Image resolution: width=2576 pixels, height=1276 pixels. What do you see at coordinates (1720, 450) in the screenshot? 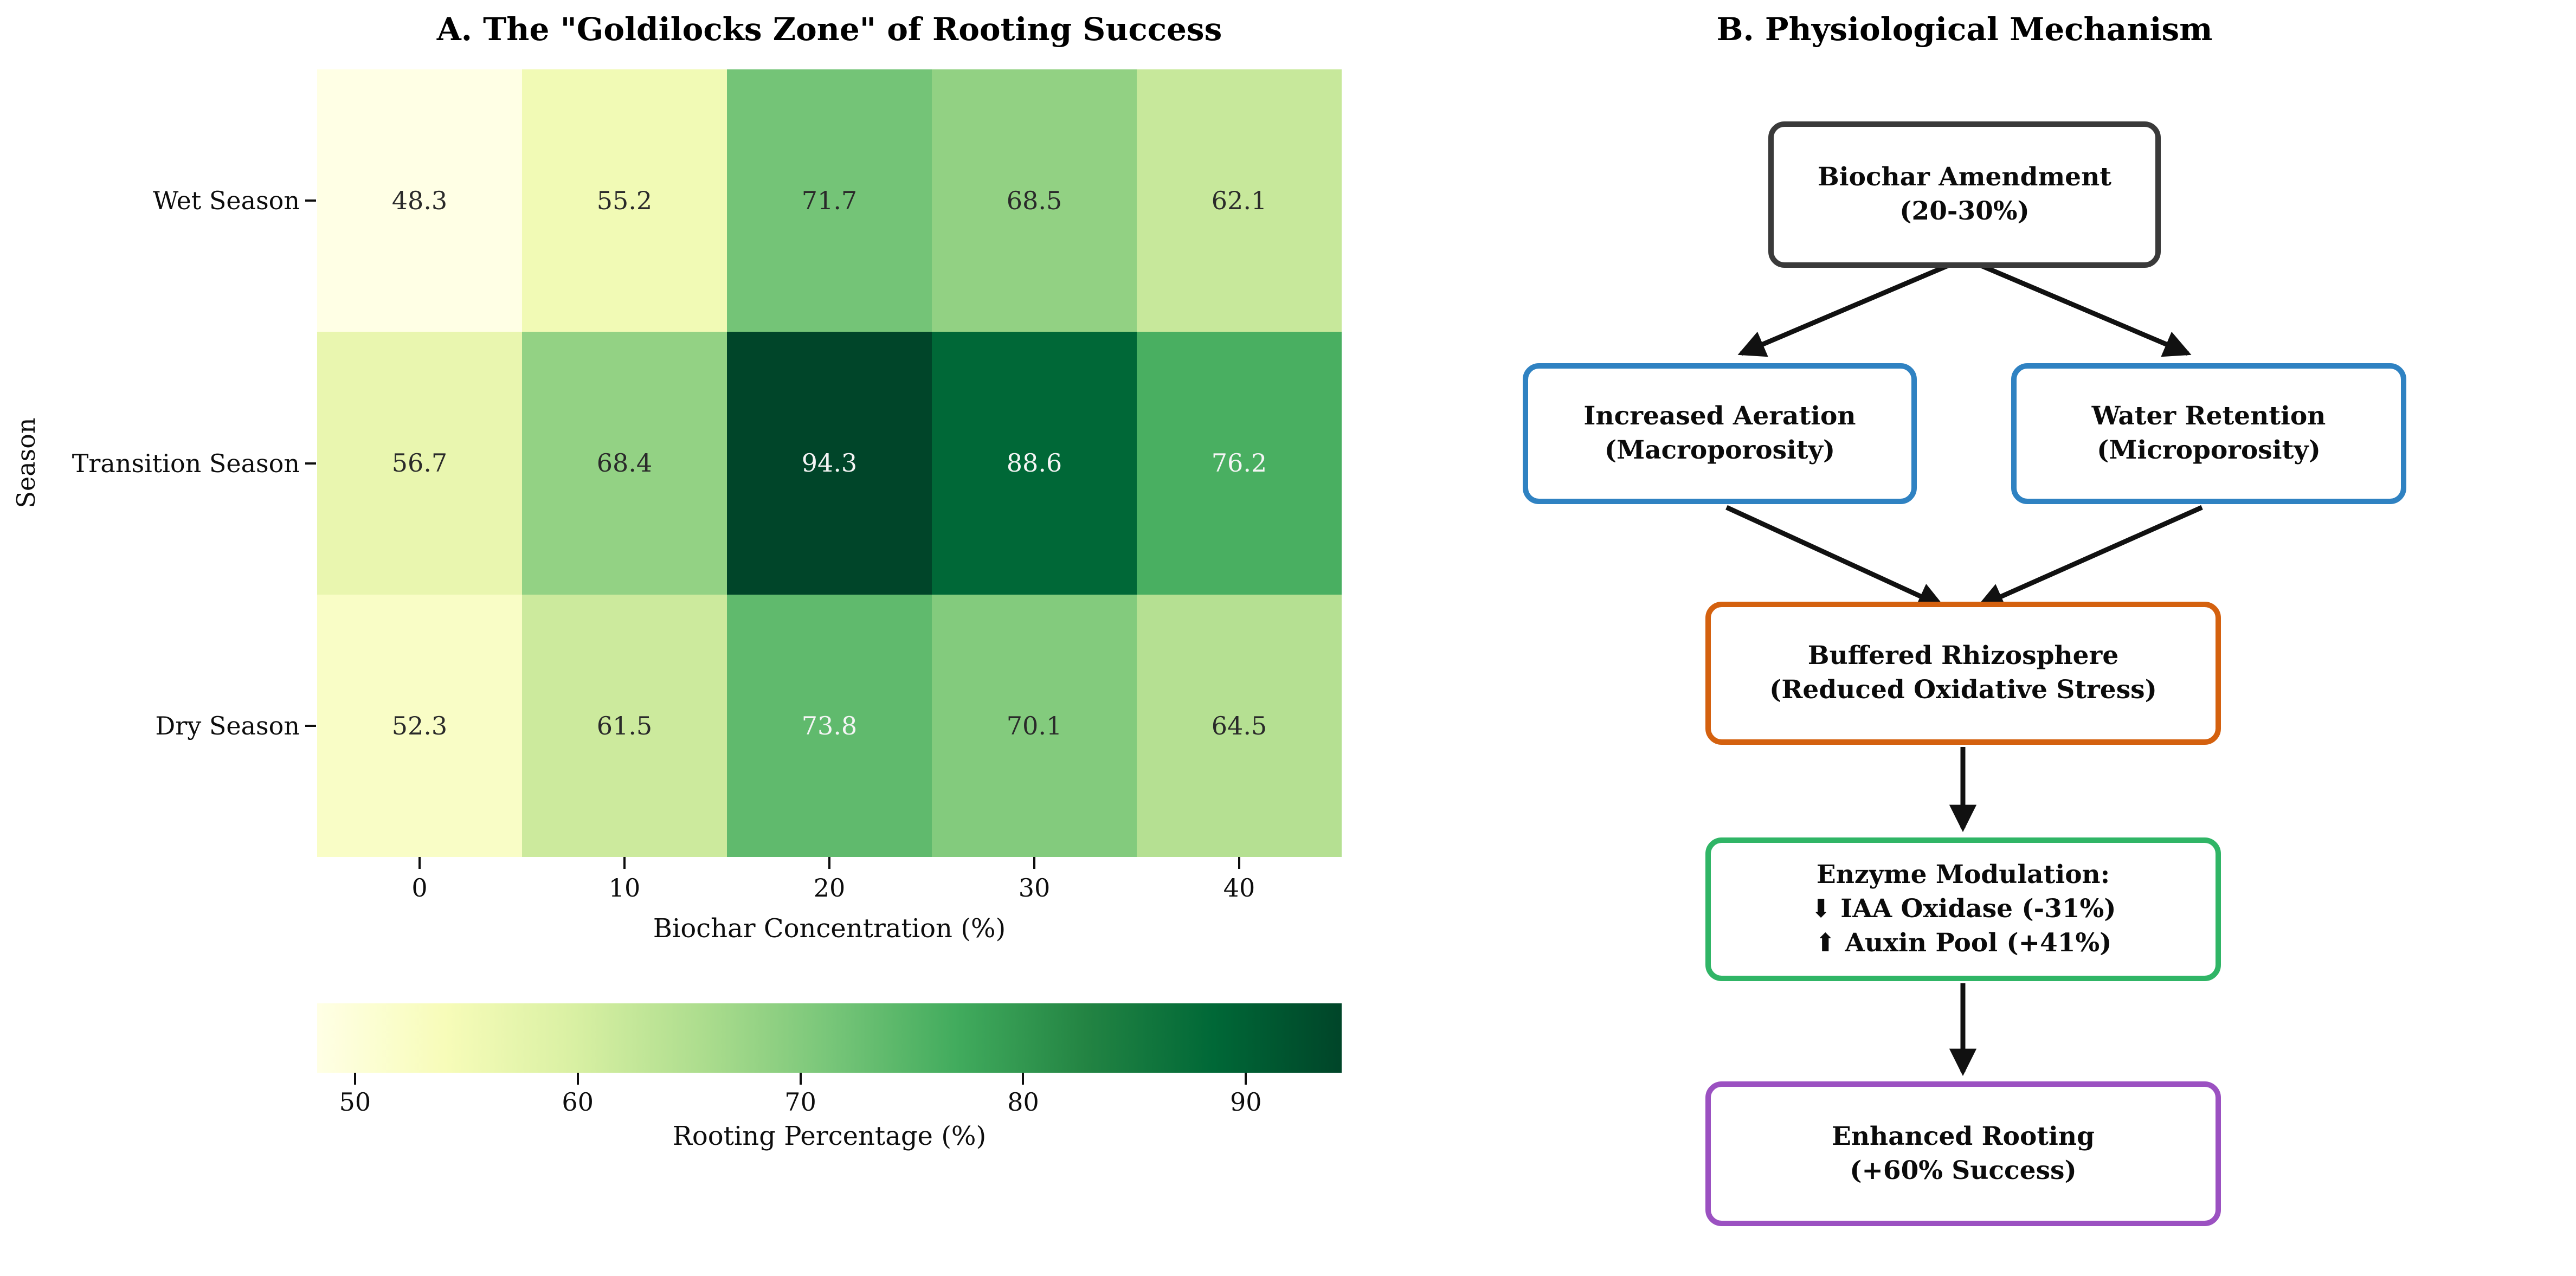
I see `flow-box-line: (Macroporosity)` at bounding box center [1720, 450].